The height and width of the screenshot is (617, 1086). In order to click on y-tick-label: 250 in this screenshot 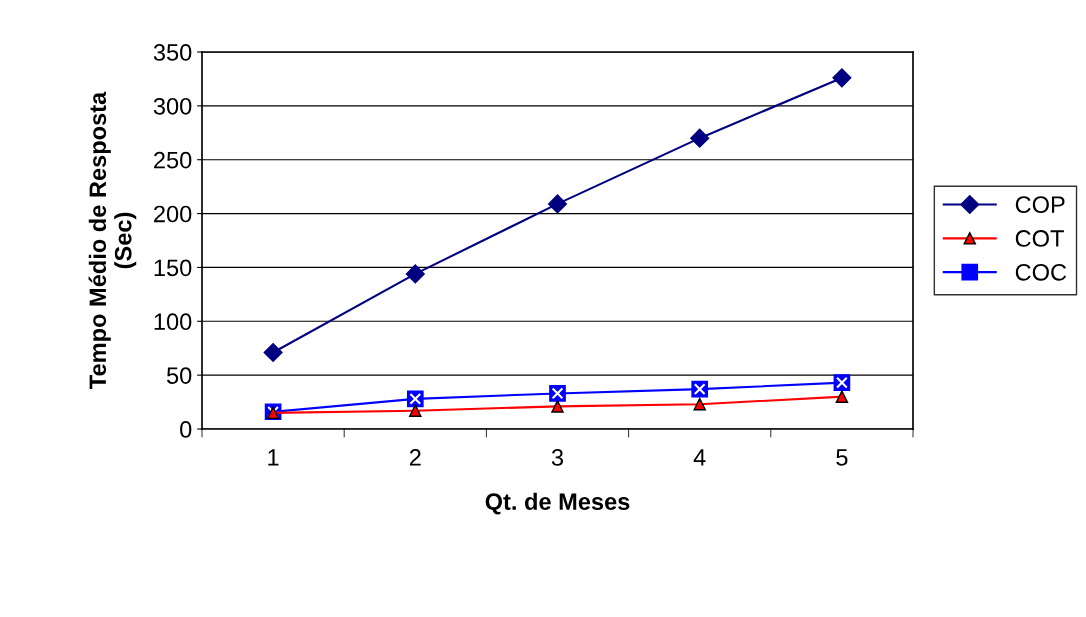, I will do `click(173, 160)`.